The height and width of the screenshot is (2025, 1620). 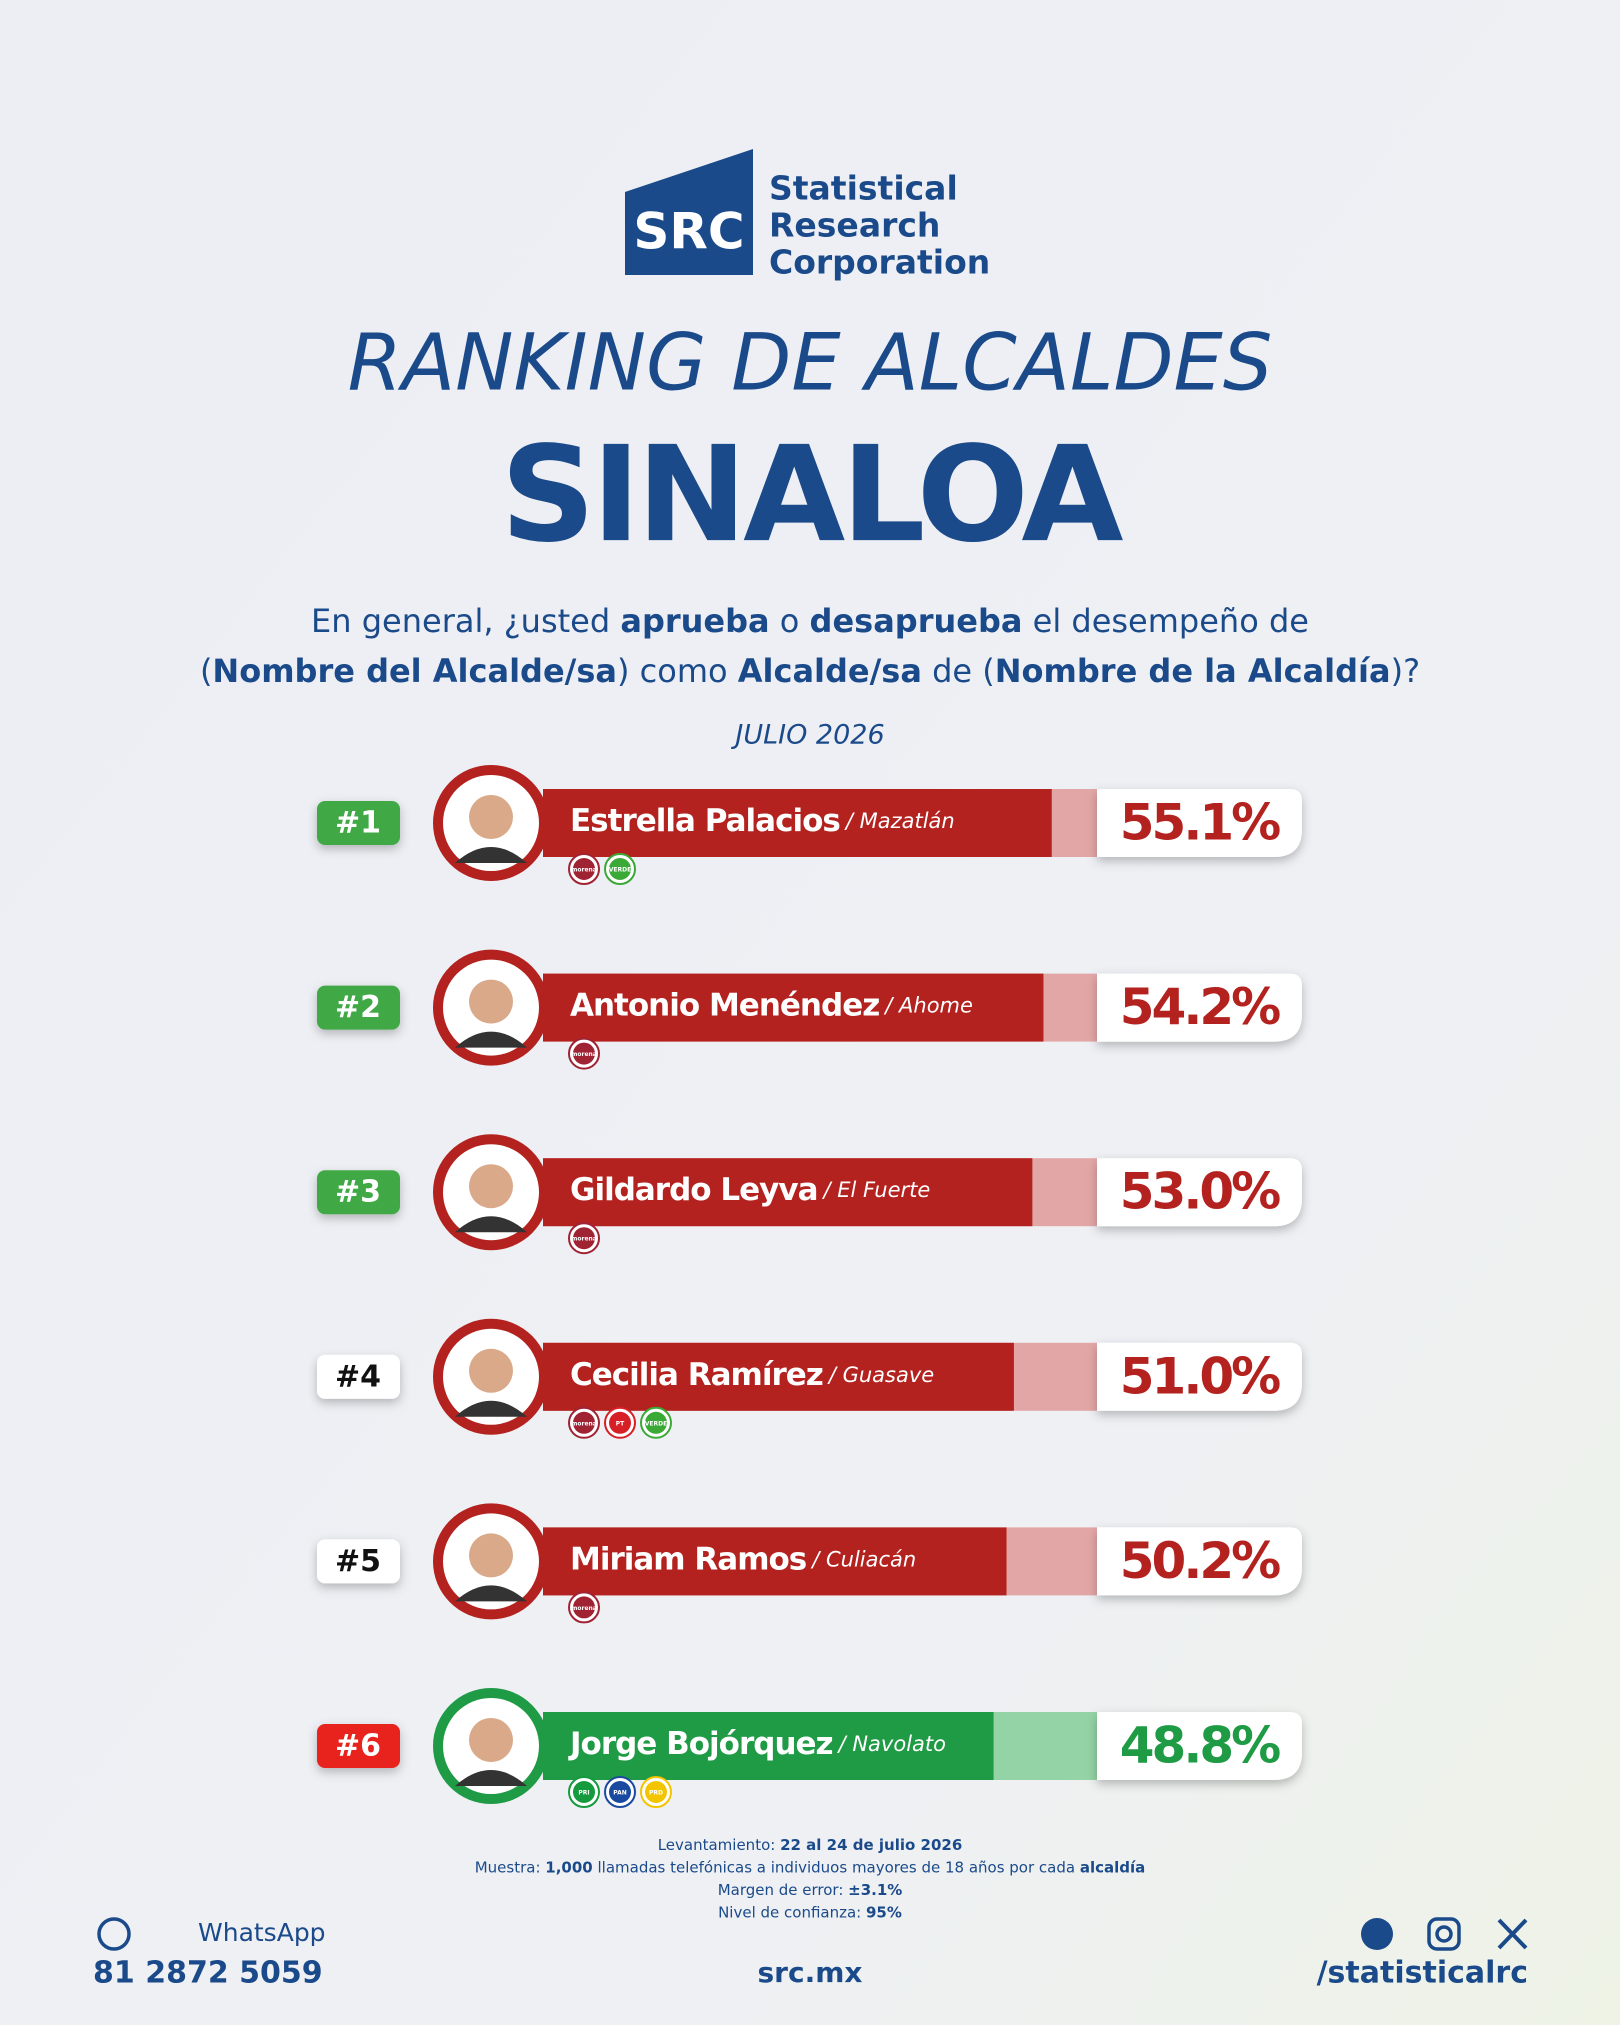 What do you see at coordinates (810, 1890) in the screenshot?
I see `footnote: Margen de error: ±3.1%` at bounding box center [810, 1890].